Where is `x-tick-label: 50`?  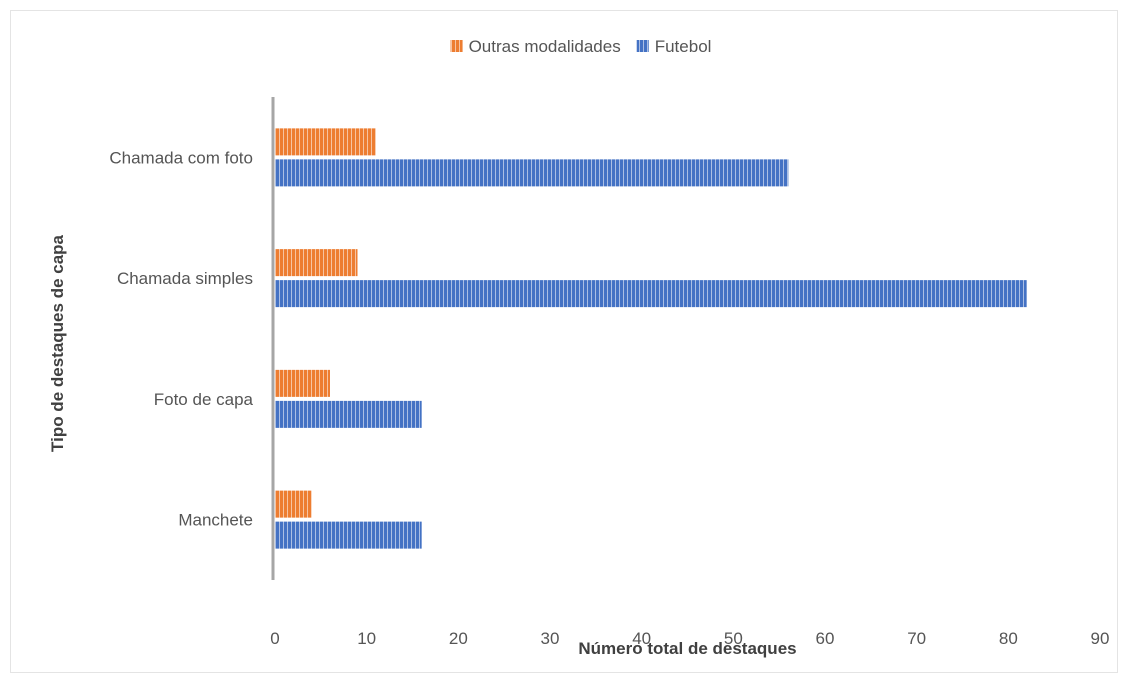 x-tick-label: 50 is located at coordinates (733, 638).